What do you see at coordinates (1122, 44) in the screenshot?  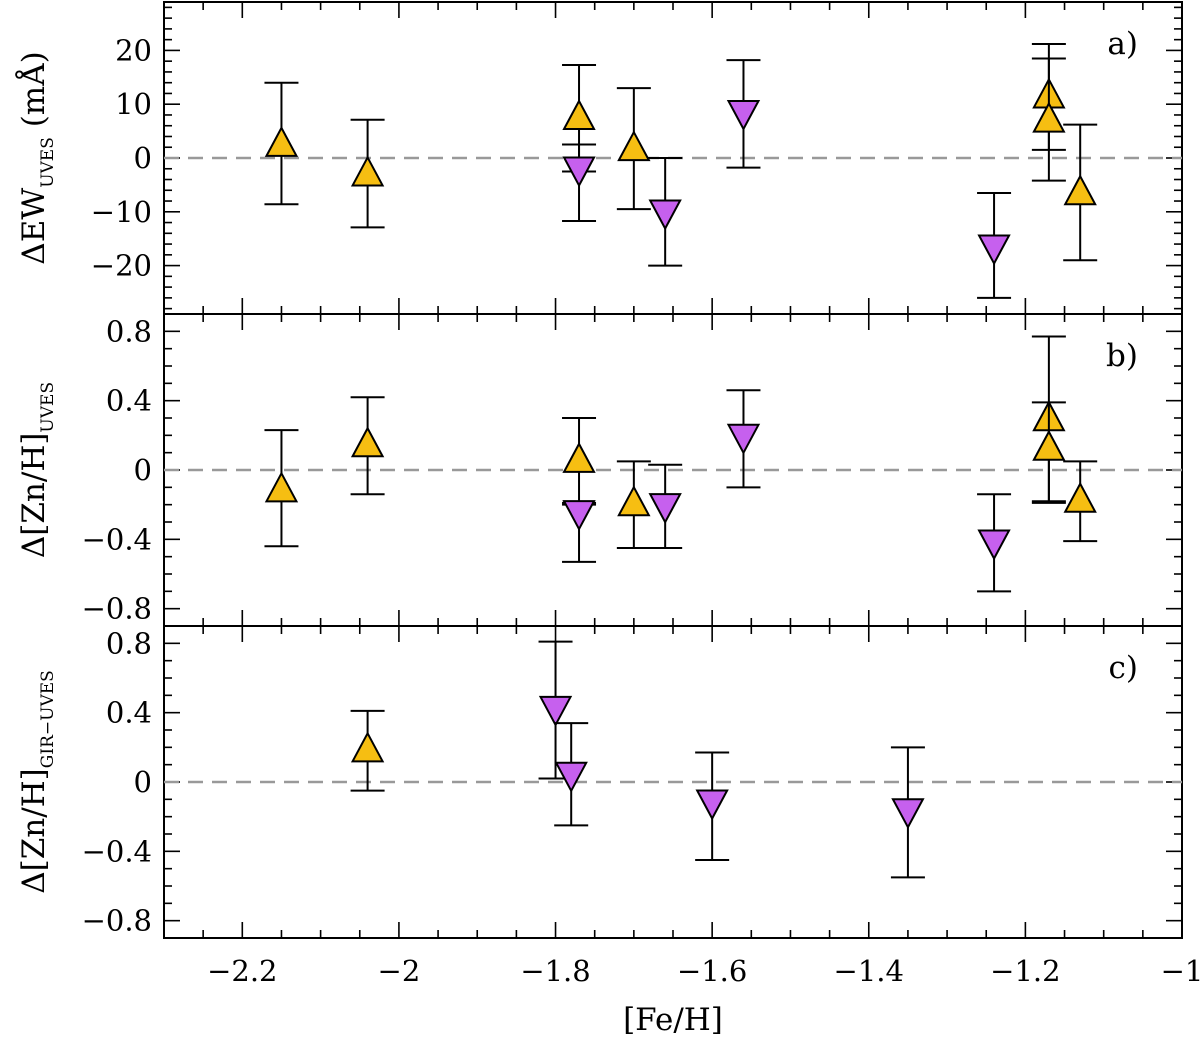 I see `panel-label: a)` at bounding box center [1122, 44].